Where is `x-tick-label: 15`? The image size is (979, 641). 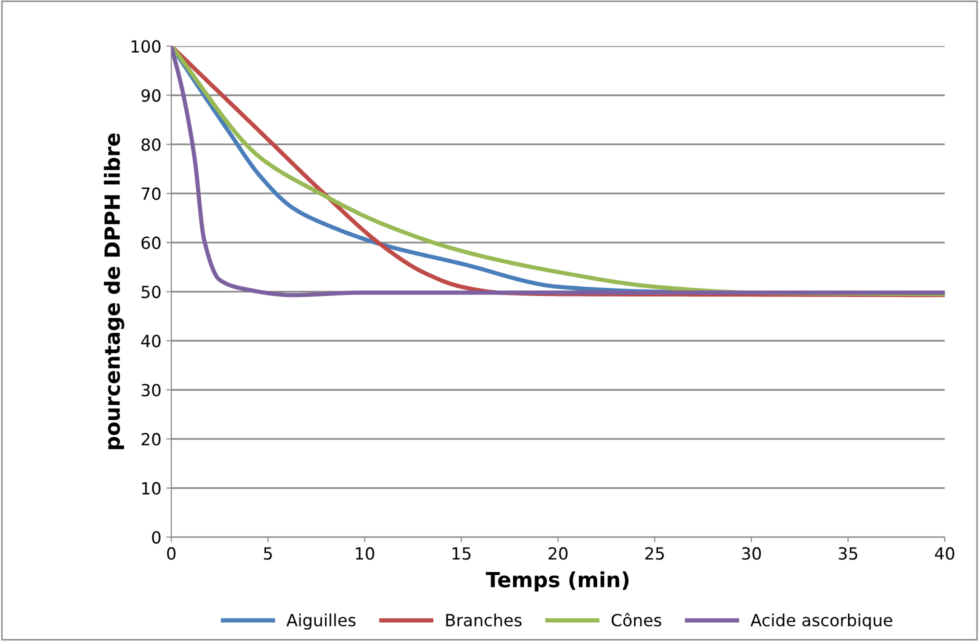 x-tick-label: 15 is located at coordinates (461, 553).